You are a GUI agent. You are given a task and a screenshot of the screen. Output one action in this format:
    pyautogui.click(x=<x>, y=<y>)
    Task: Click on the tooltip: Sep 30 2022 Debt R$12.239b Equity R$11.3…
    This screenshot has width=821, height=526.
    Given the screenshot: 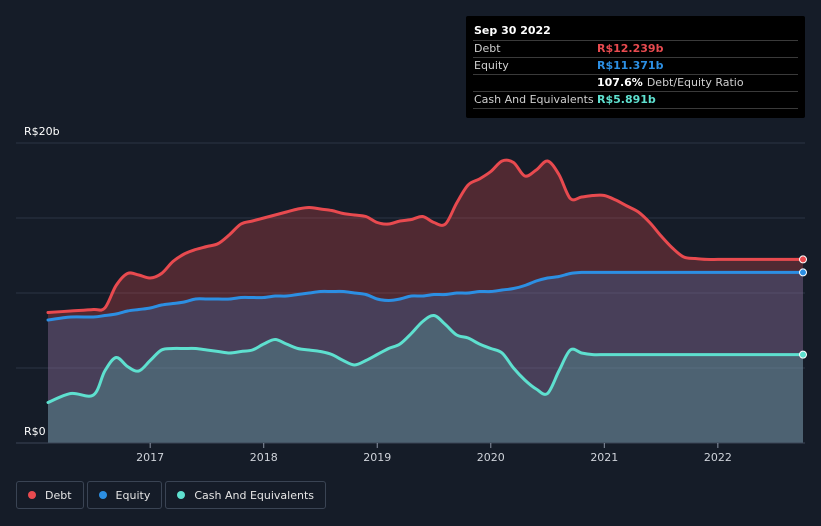 What is the action you would take?
    pyautogui.click(x=635, y=67)
    